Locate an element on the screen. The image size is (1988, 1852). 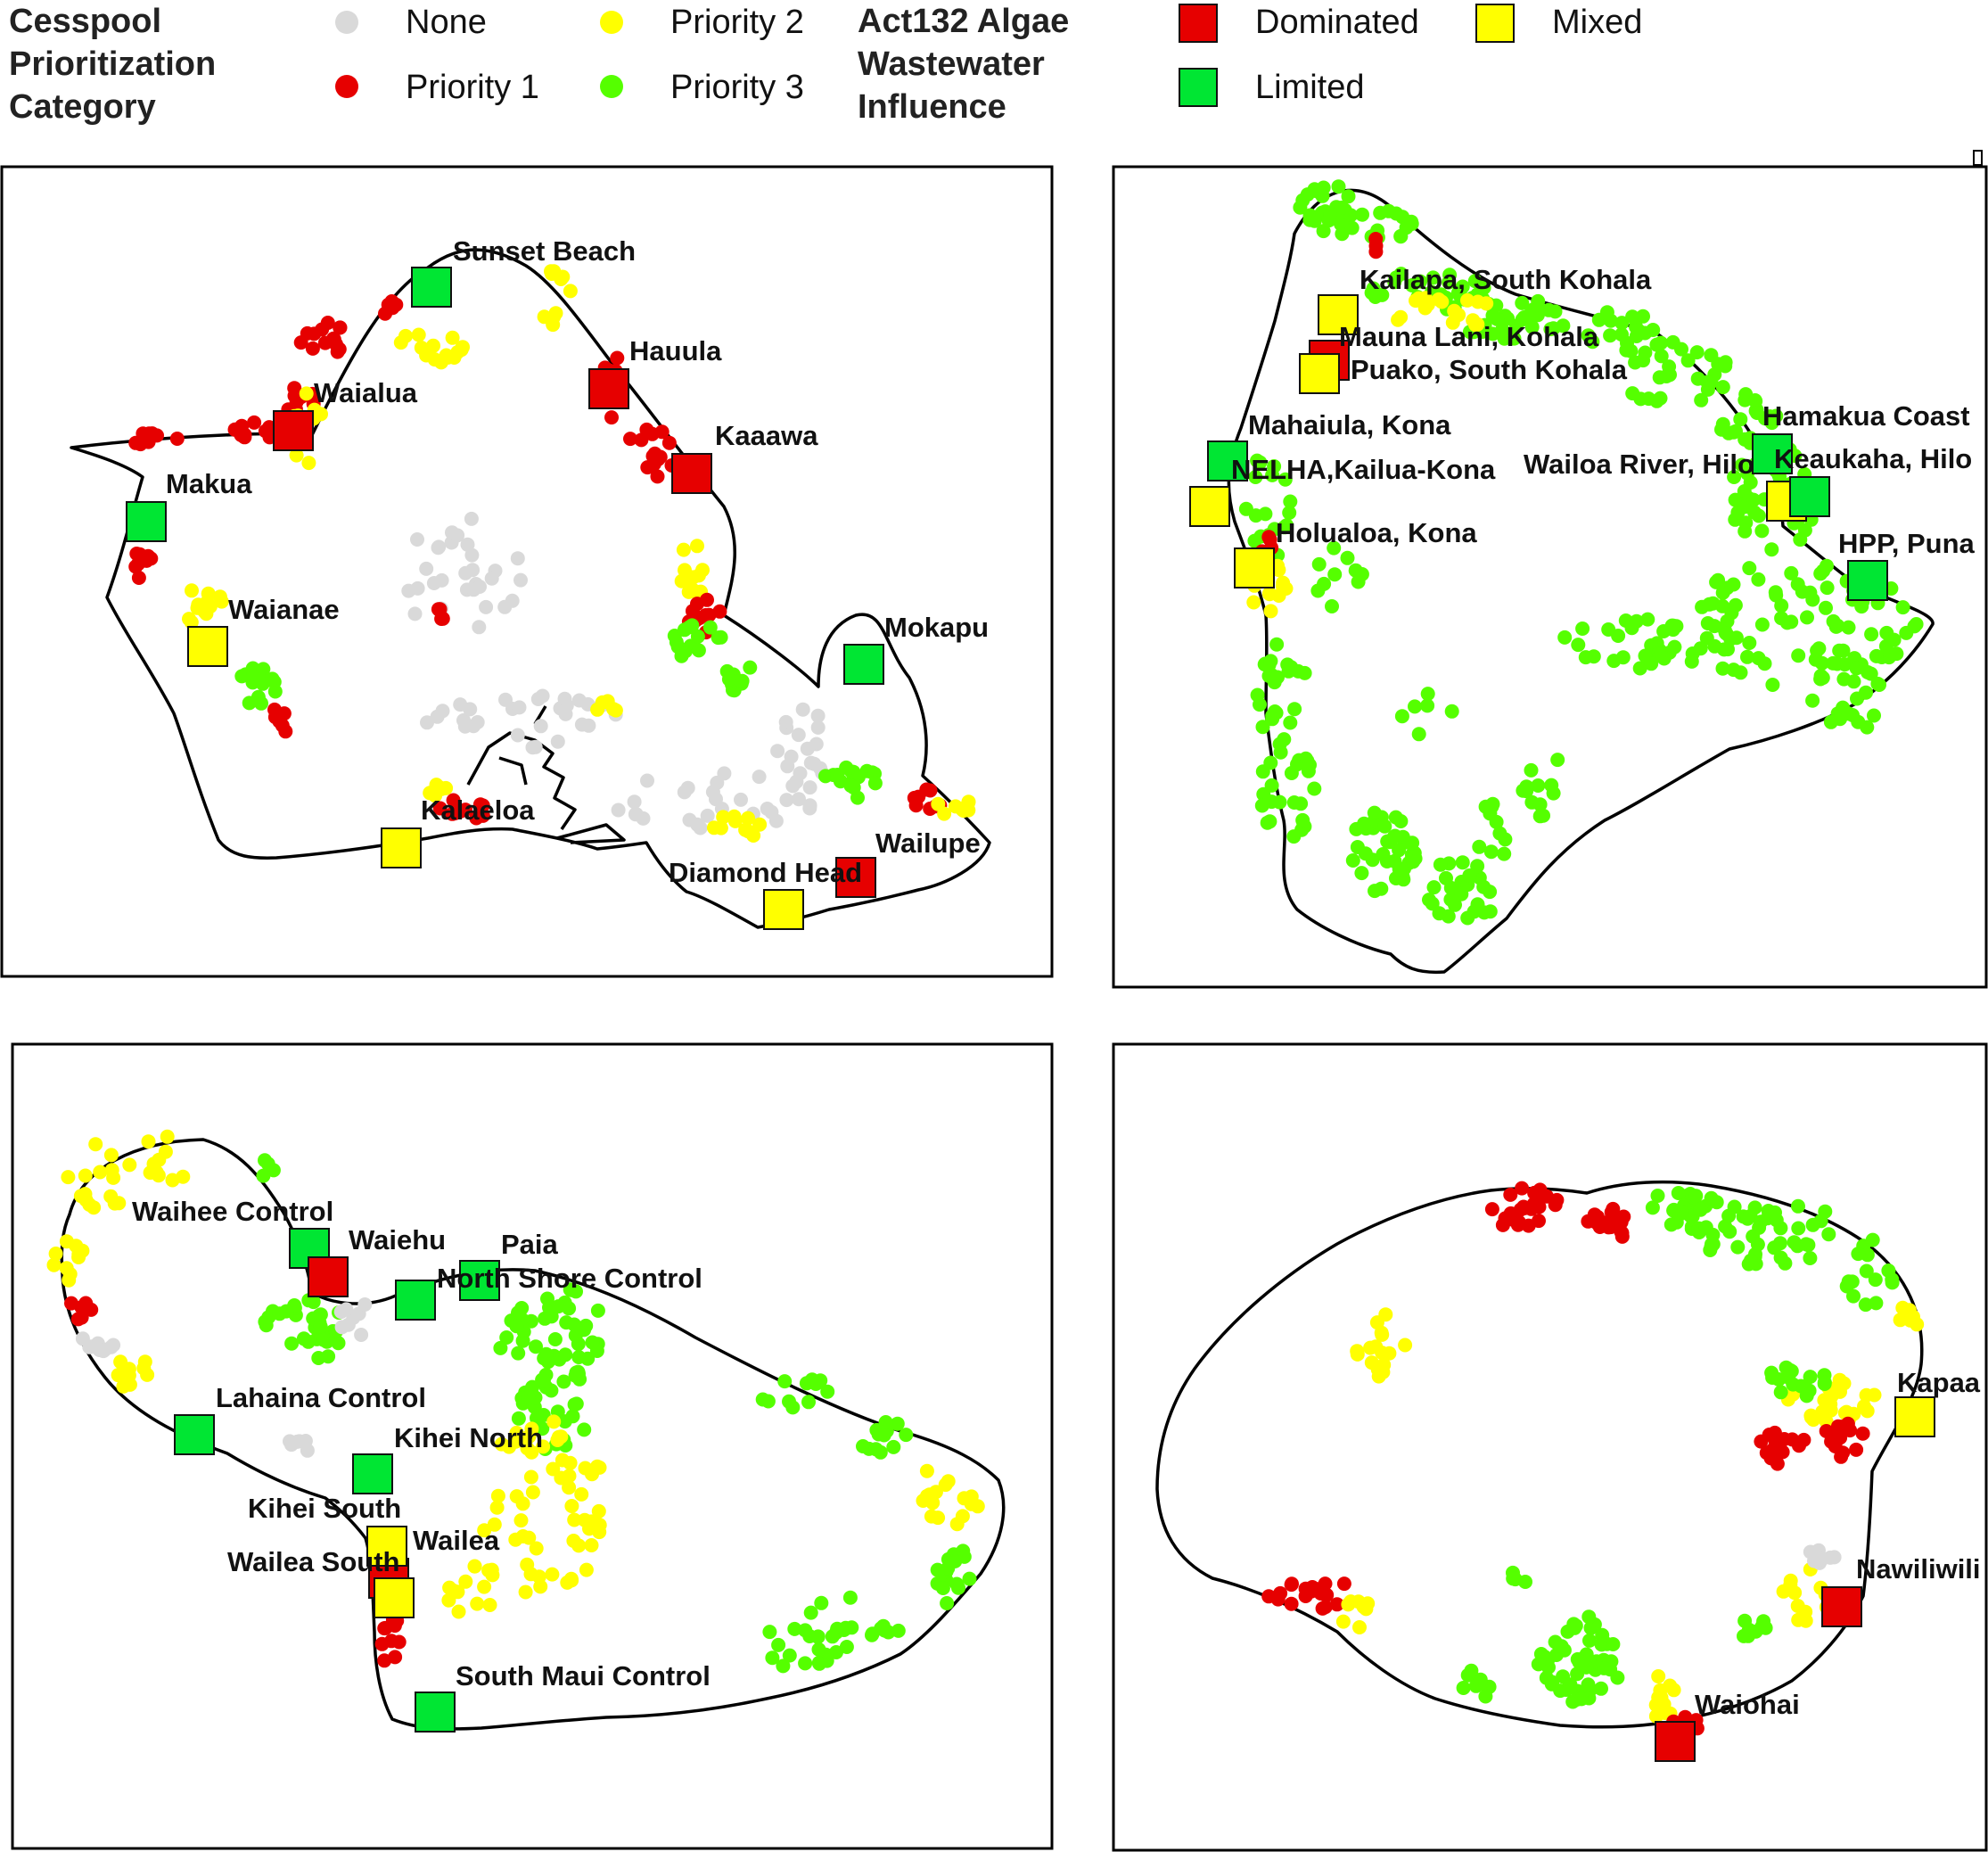
site-label-waianae: Waianae is located at coordinates (284, 609).